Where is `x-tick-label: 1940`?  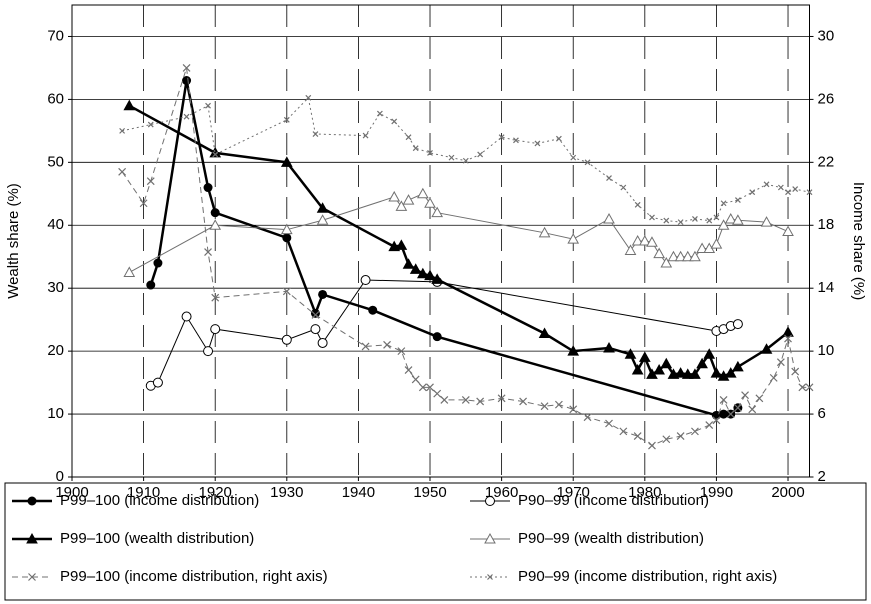
x-tick-label: 1940 is located at coordinates (358, 492).